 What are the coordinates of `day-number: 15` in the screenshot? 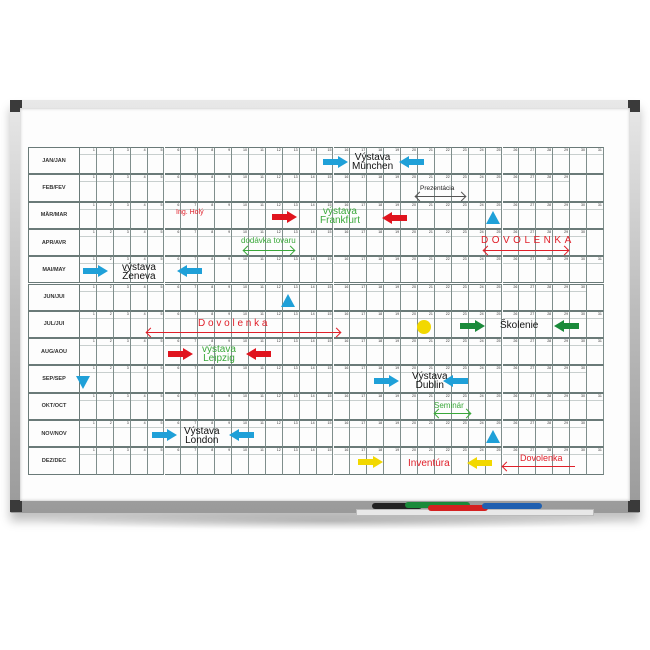 It's located at (329, 259).